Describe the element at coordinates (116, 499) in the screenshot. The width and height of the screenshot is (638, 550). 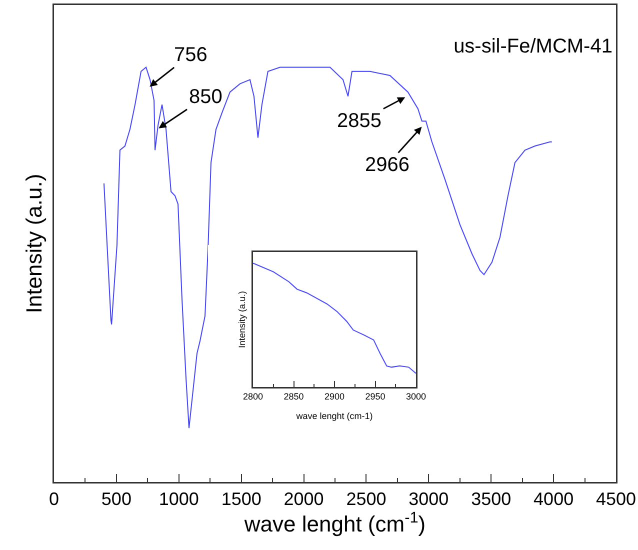
I see `x-tick-label: 500` at that location.